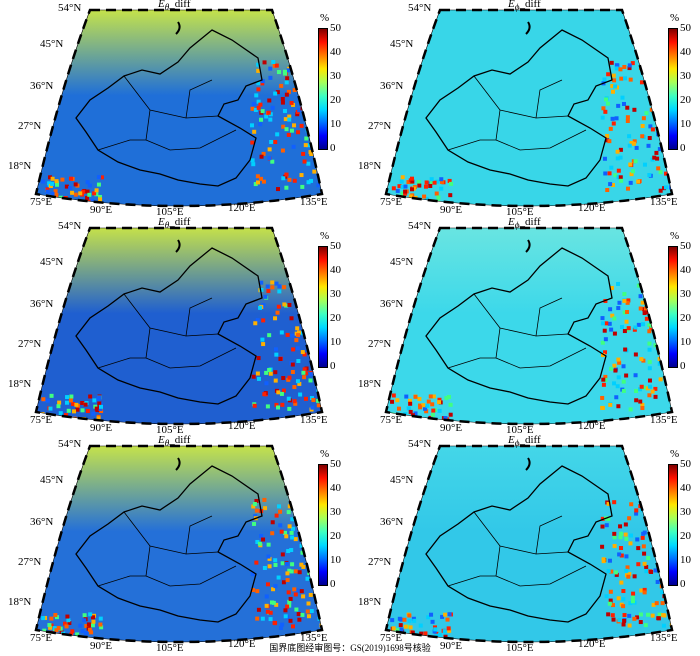  I want to click on footer-note: 国界底图经审图号：GS(2019)1698号核验, so click(350, 648).